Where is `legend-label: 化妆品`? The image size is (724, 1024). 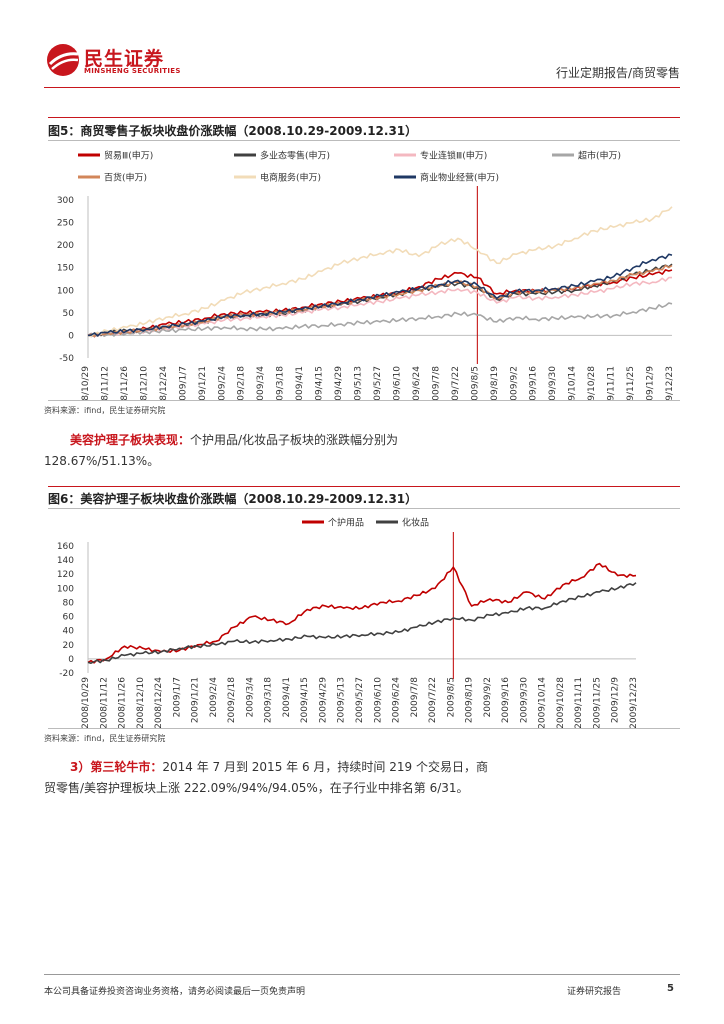 legend-label: 化妆品 is located at coordinates (415, 523).